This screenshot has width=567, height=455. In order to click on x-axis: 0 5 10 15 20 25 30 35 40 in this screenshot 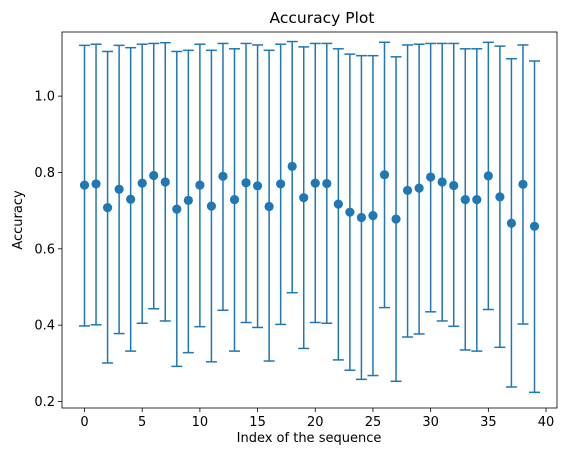, I will do `click(317, 419)`.